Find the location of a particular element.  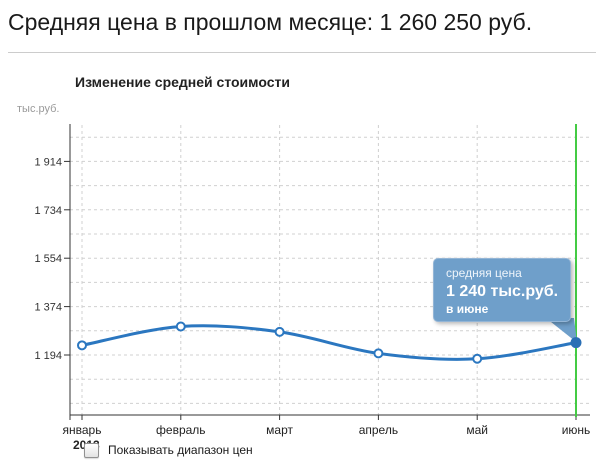

x-axis-label: апрель is located at coordinates (378, 430).